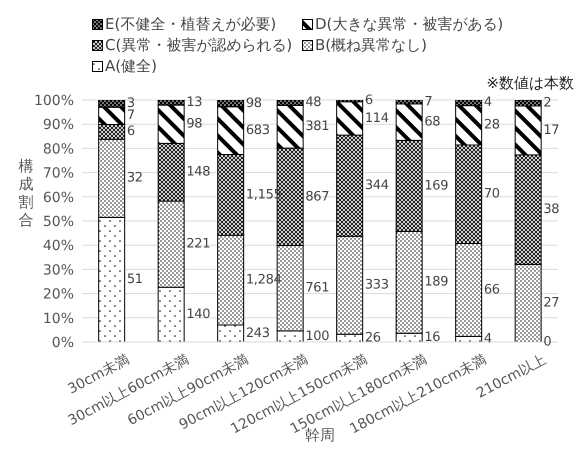 The image size is (586, 454). I want to click on y-tick-label: 30%, so click(58, 270).